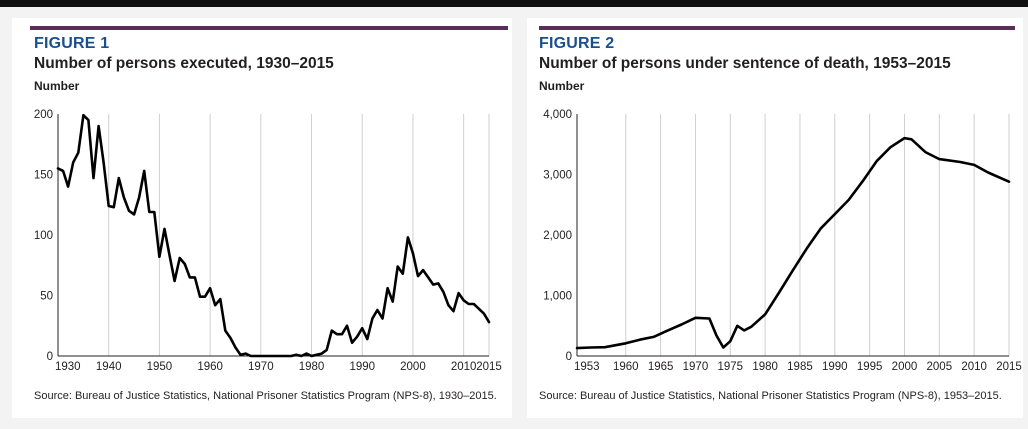 Image resolution: width=1028 pixels, height=429 pixels. What do you see at coordinates (1009, 367) in the screenshot?
I see `figure-2-x-tick-label: 2015` at bounding box center [1009, 367].